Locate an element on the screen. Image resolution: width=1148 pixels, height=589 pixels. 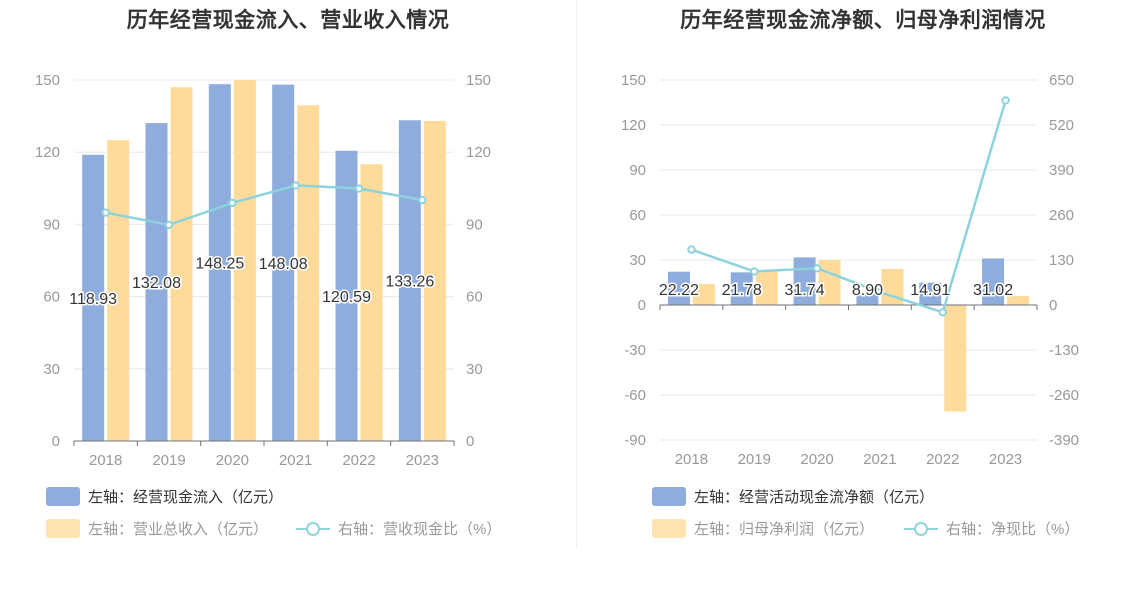
y-right-tick-label: 260 is located at coordinates (1061, 215).